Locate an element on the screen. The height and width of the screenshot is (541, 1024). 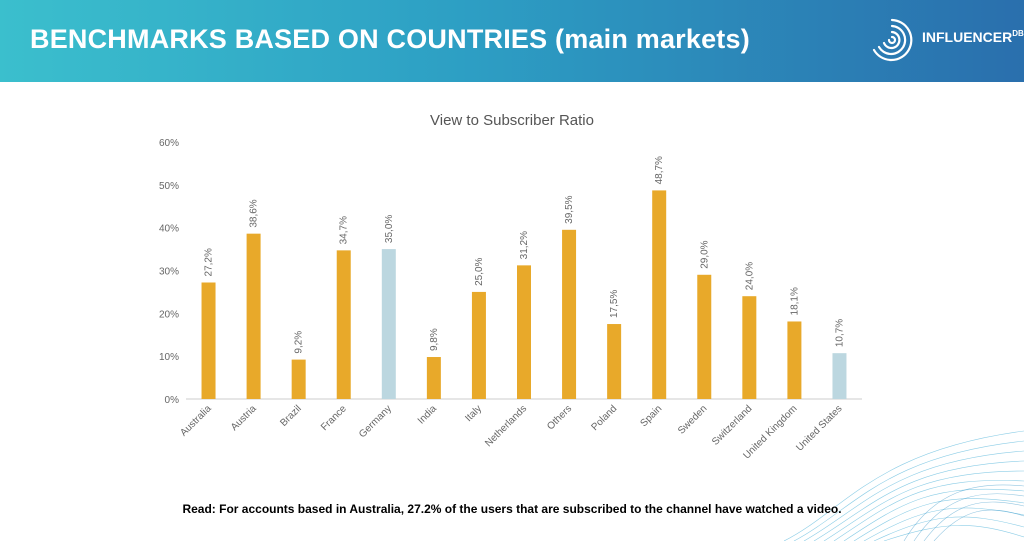
y-tick-label: 50% is located at coordinates (169, 186).